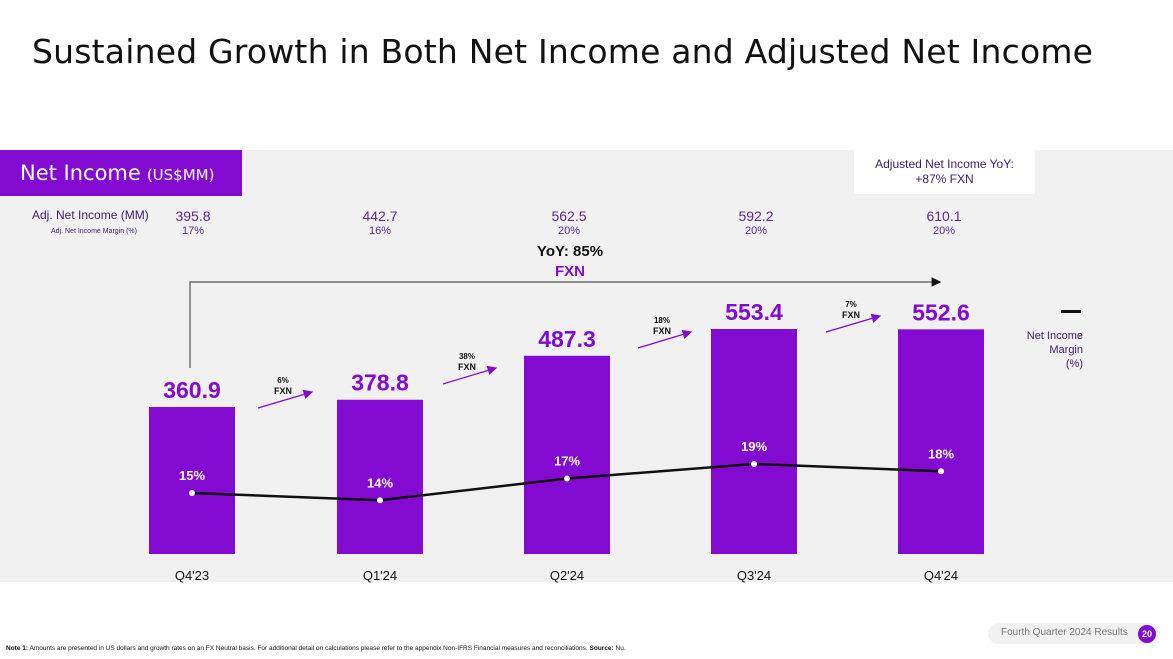 The width and height of the screenshot is (1173, 659). I want to click on legend: Net Income Margin (%), so click(1046, 340).